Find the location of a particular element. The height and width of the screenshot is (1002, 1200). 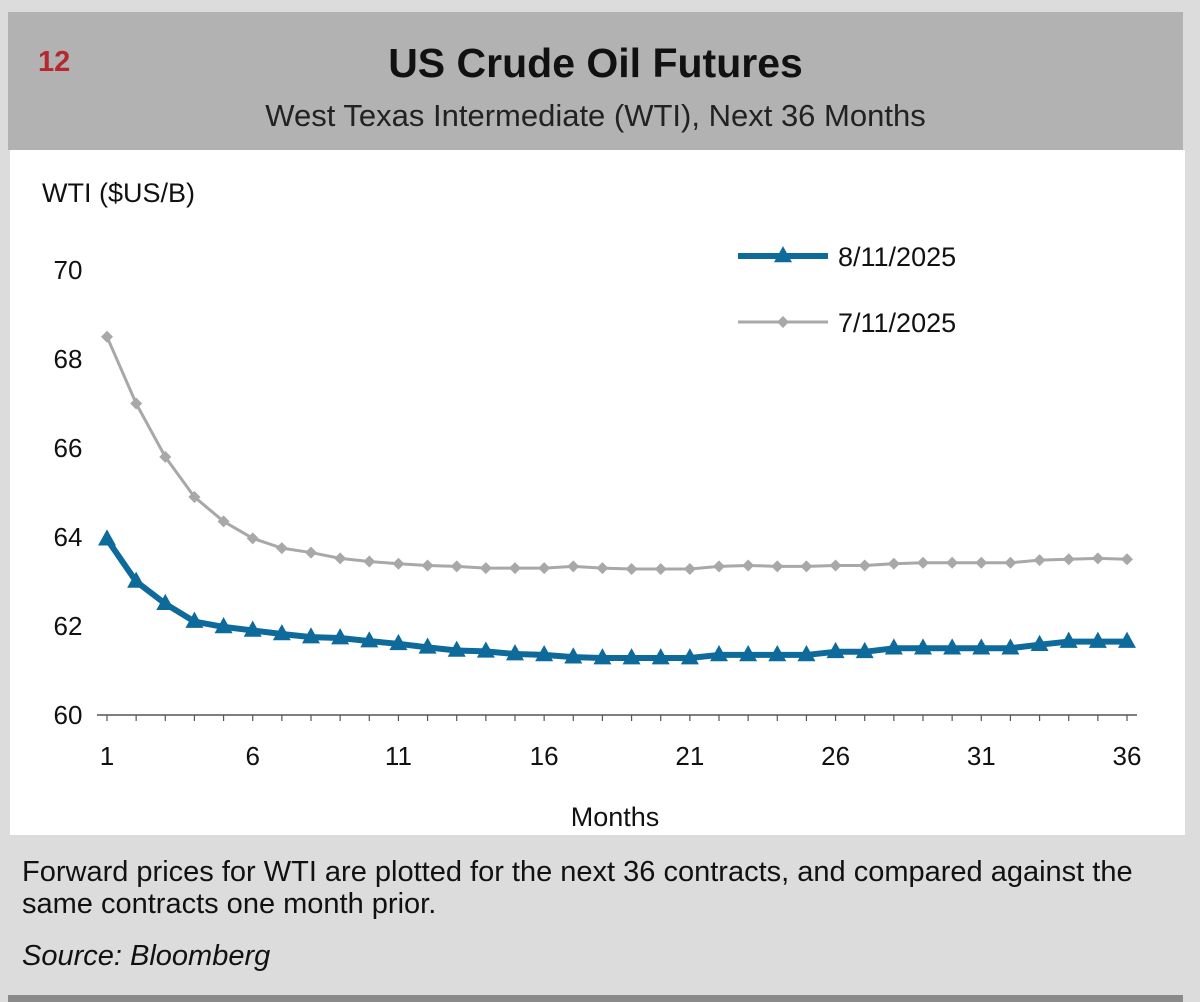

legend-entry: 8/11/2025 is located at coordinates (847, 257).